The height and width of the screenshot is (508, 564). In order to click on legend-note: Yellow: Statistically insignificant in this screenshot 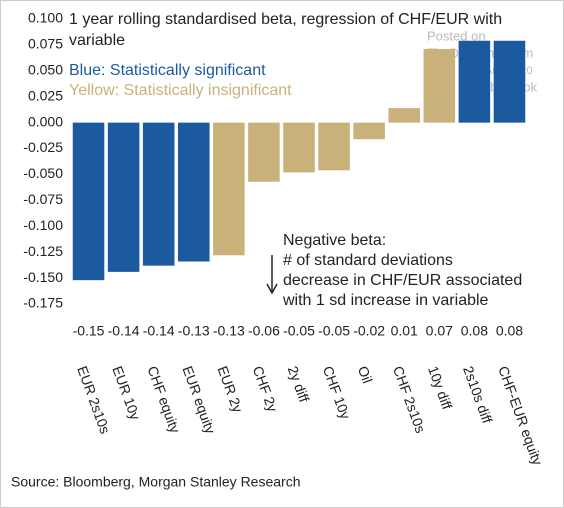, I will do `click(180, 90)`.